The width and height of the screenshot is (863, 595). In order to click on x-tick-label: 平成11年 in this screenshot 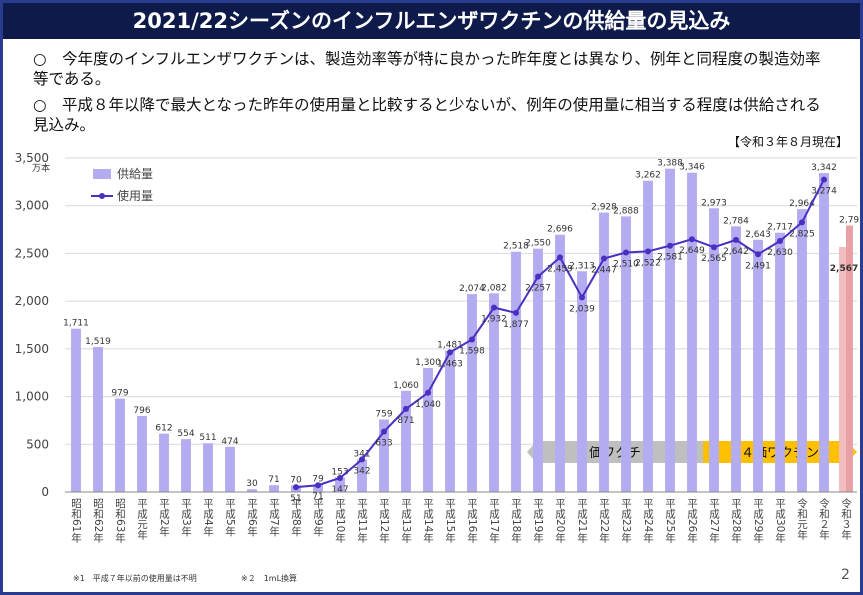, I will do `click(362, 521)`.